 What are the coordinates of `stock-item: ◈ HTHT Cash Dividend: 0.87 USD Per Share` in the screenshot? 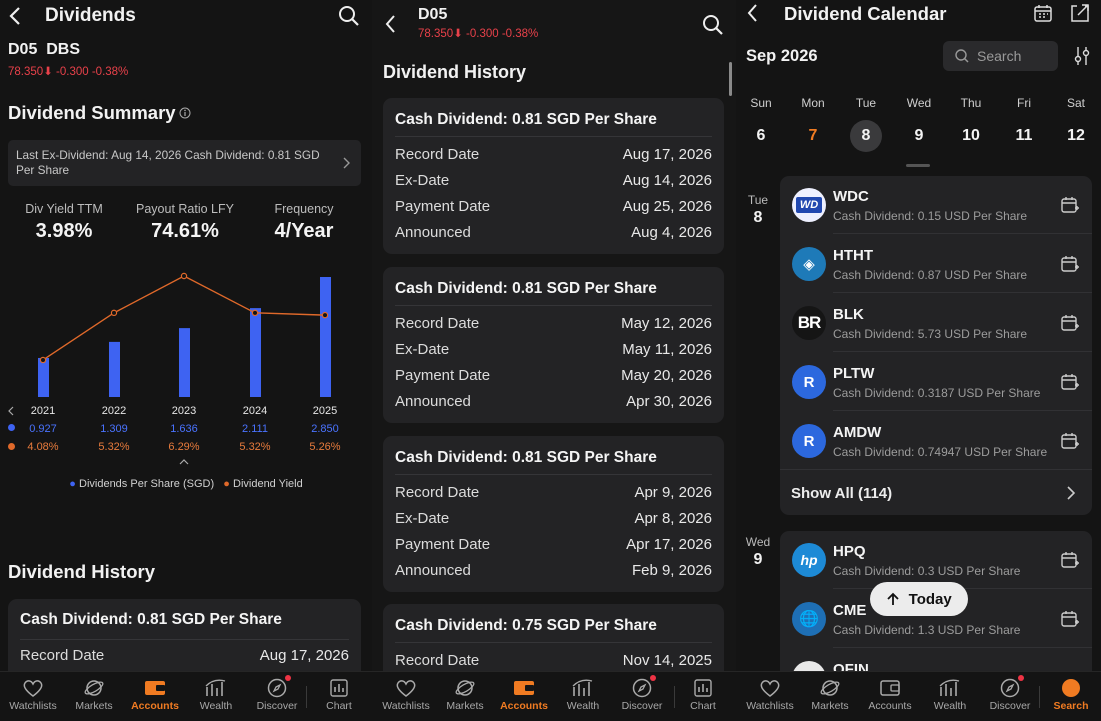 It's located at (936, 264).